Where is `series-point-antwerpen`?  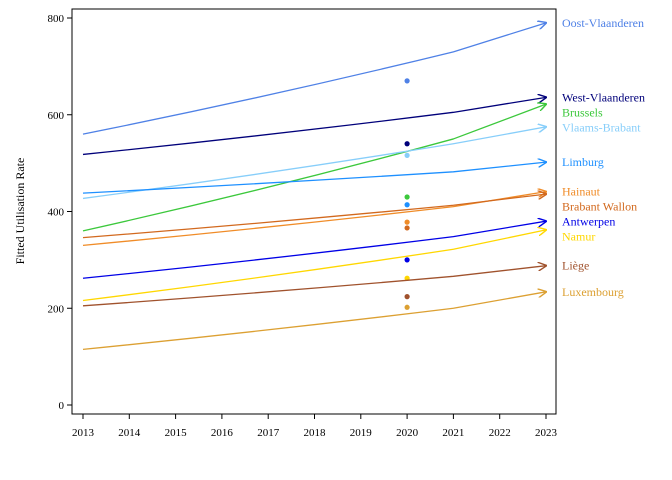
series-point-antwerpen is located at coordinates (407, 260).